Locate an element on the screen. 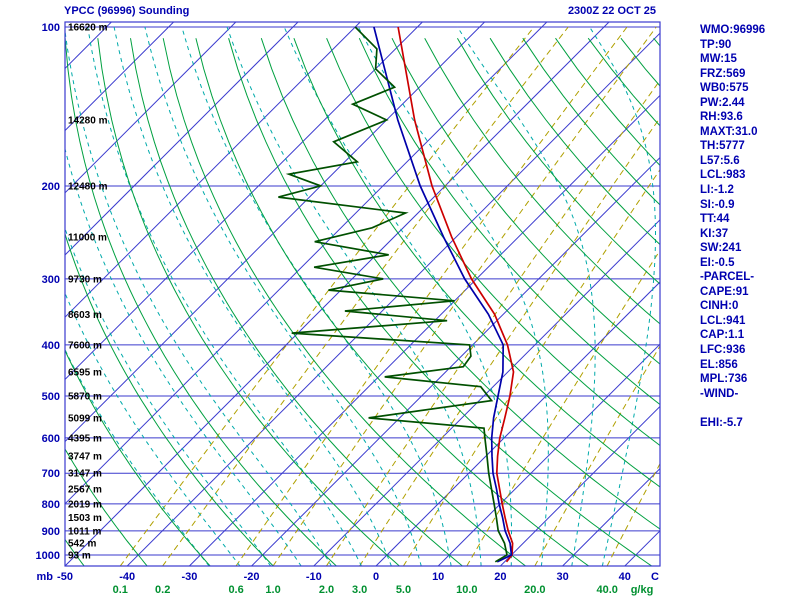 The image size is (800, 600). mb-axis-unit: mb is located at coordinates (45, 577).